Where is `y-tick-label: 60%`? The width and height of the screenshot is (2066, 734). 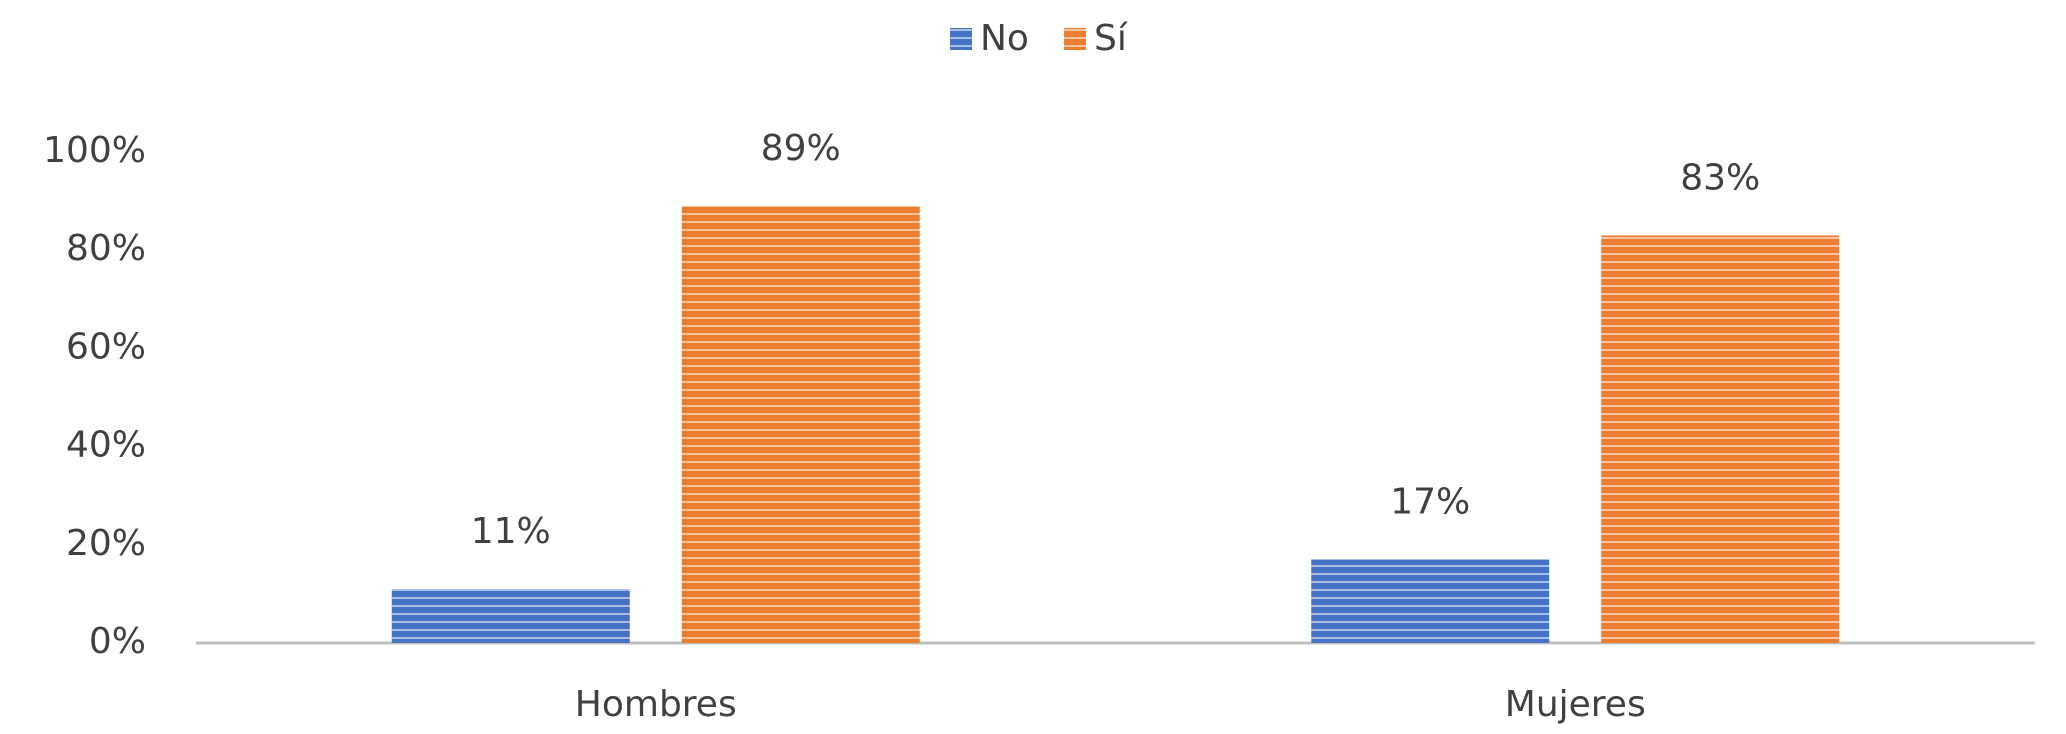
y-tick-label: 60% is located at coordinates (106, 346).